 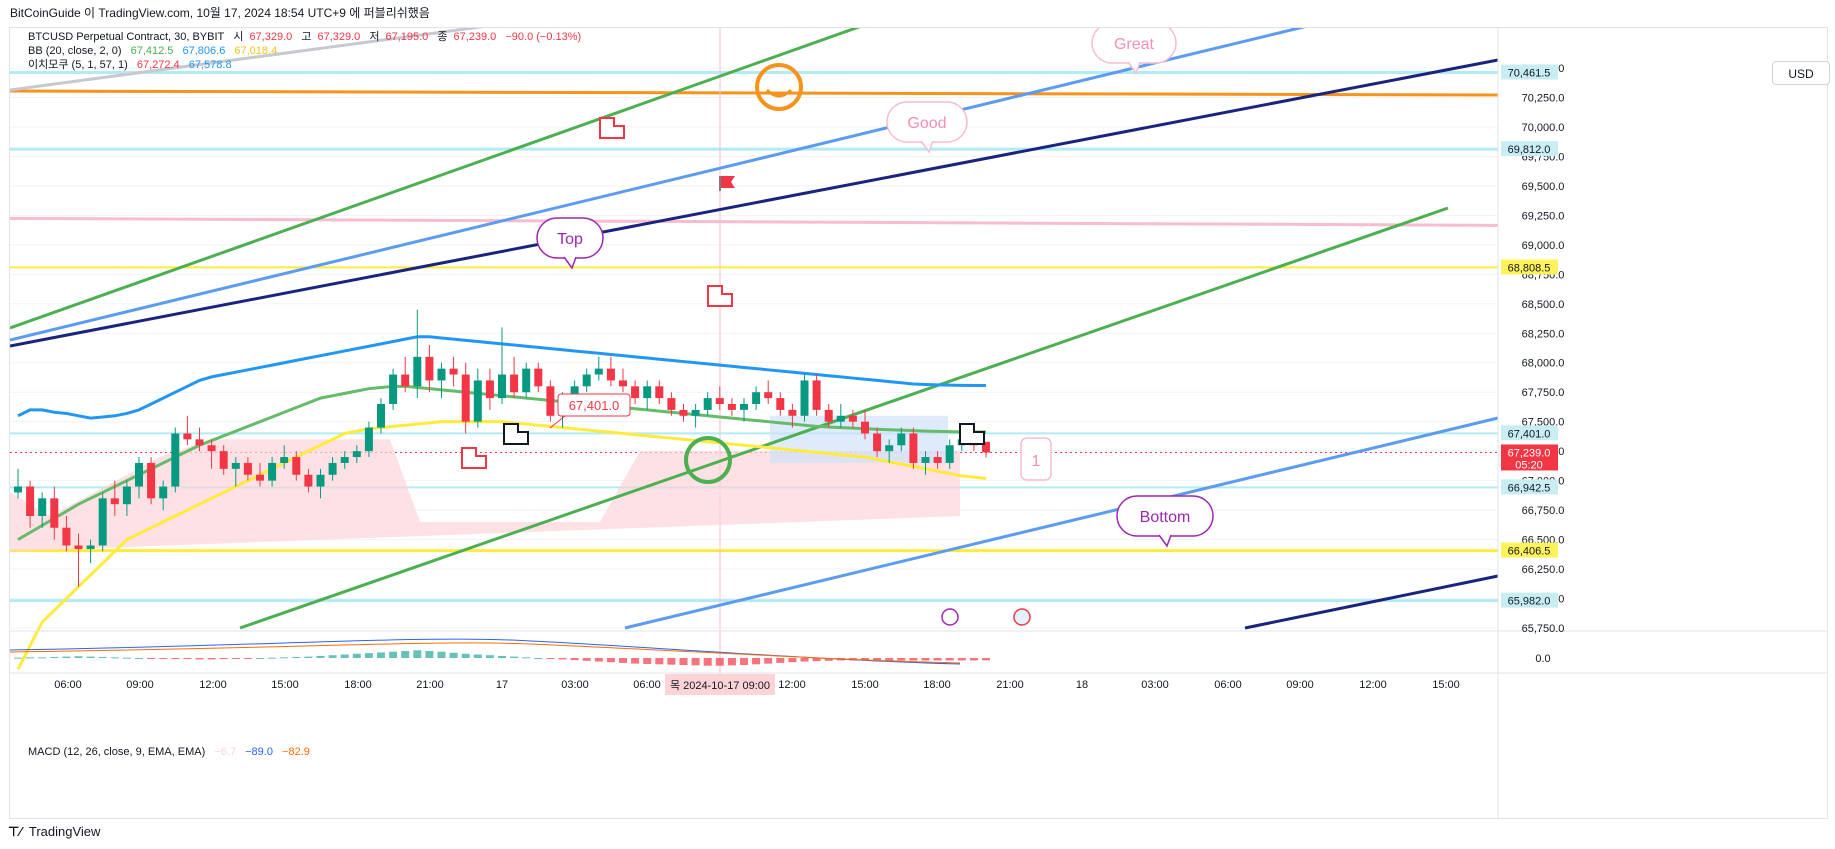 What do you see at coordinates (1543, 570) in the screenshot?
I see `price-axis-tick: 66,250.0` at bounding box center [1543, 570].